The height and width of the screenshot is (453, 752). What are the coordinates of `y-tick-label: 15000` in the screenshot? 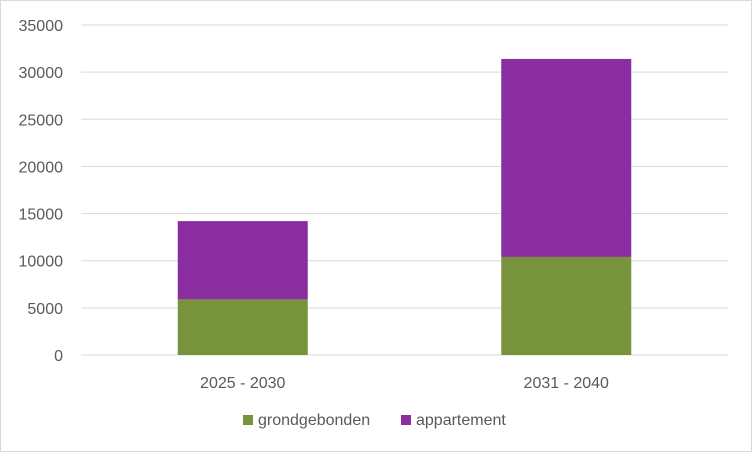 It's located at (41, 215).